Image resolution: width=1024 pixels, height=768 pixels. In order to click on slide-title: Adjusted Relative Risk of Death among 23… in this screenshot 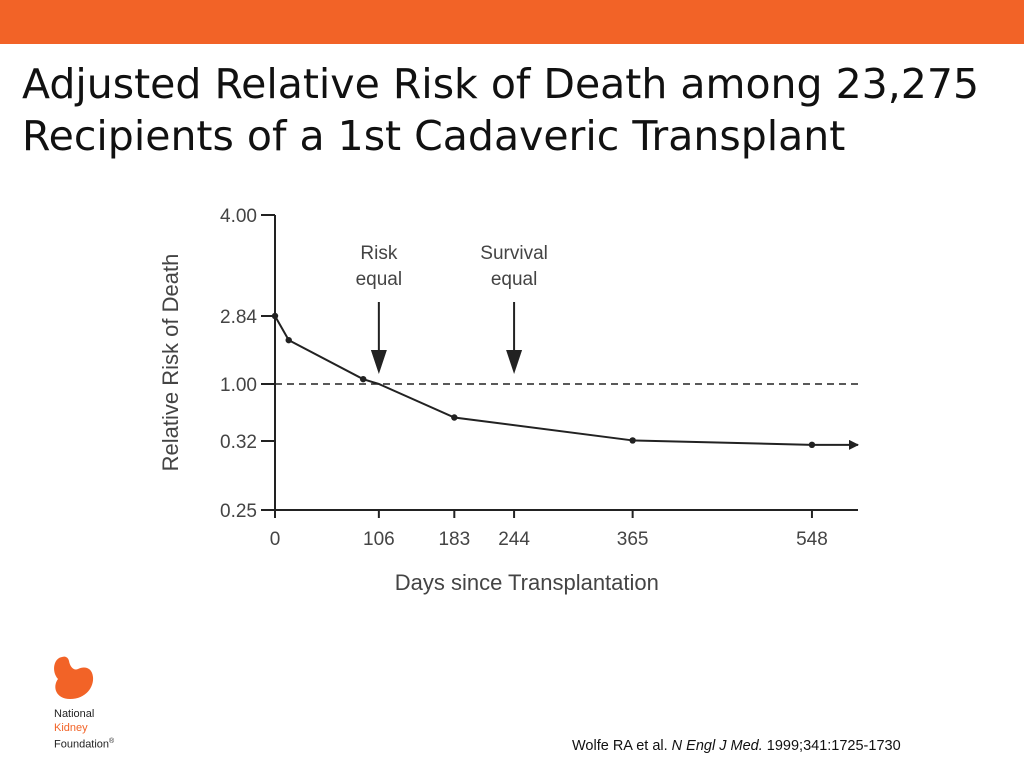, I will do `click(517, 110)`.